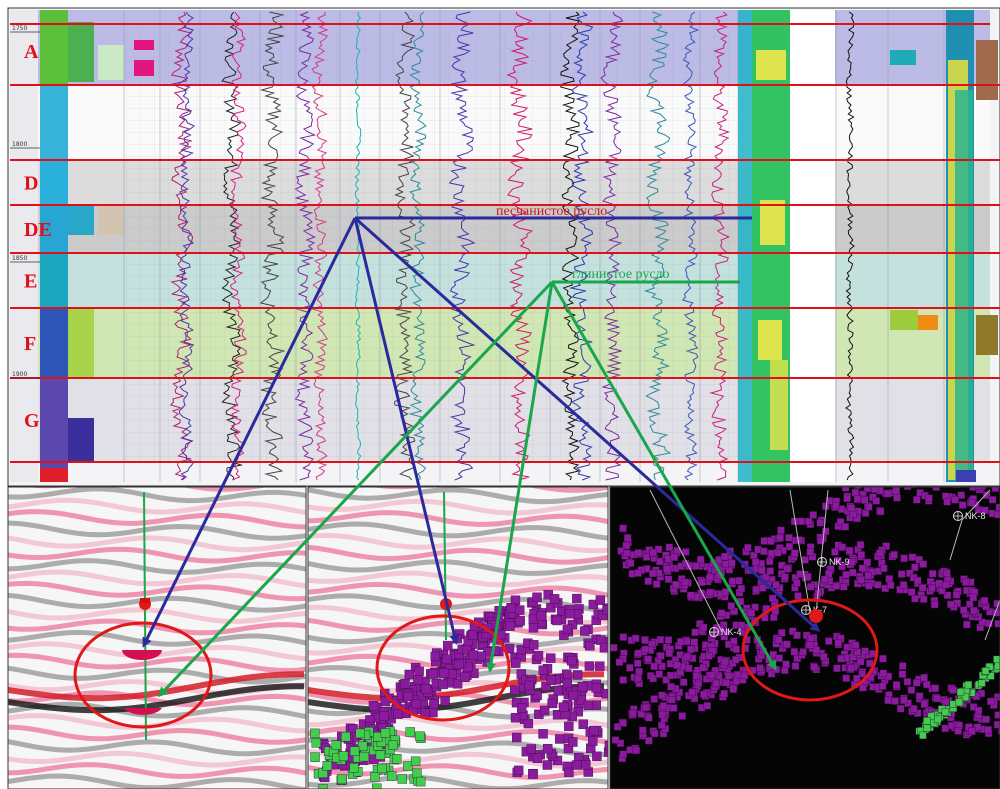 This screenshot has height=789, width=1000. What do you see at coordinates (38, 230) in the screenshot?
I see `zone-label: DE` at bounding box center [38, 230].